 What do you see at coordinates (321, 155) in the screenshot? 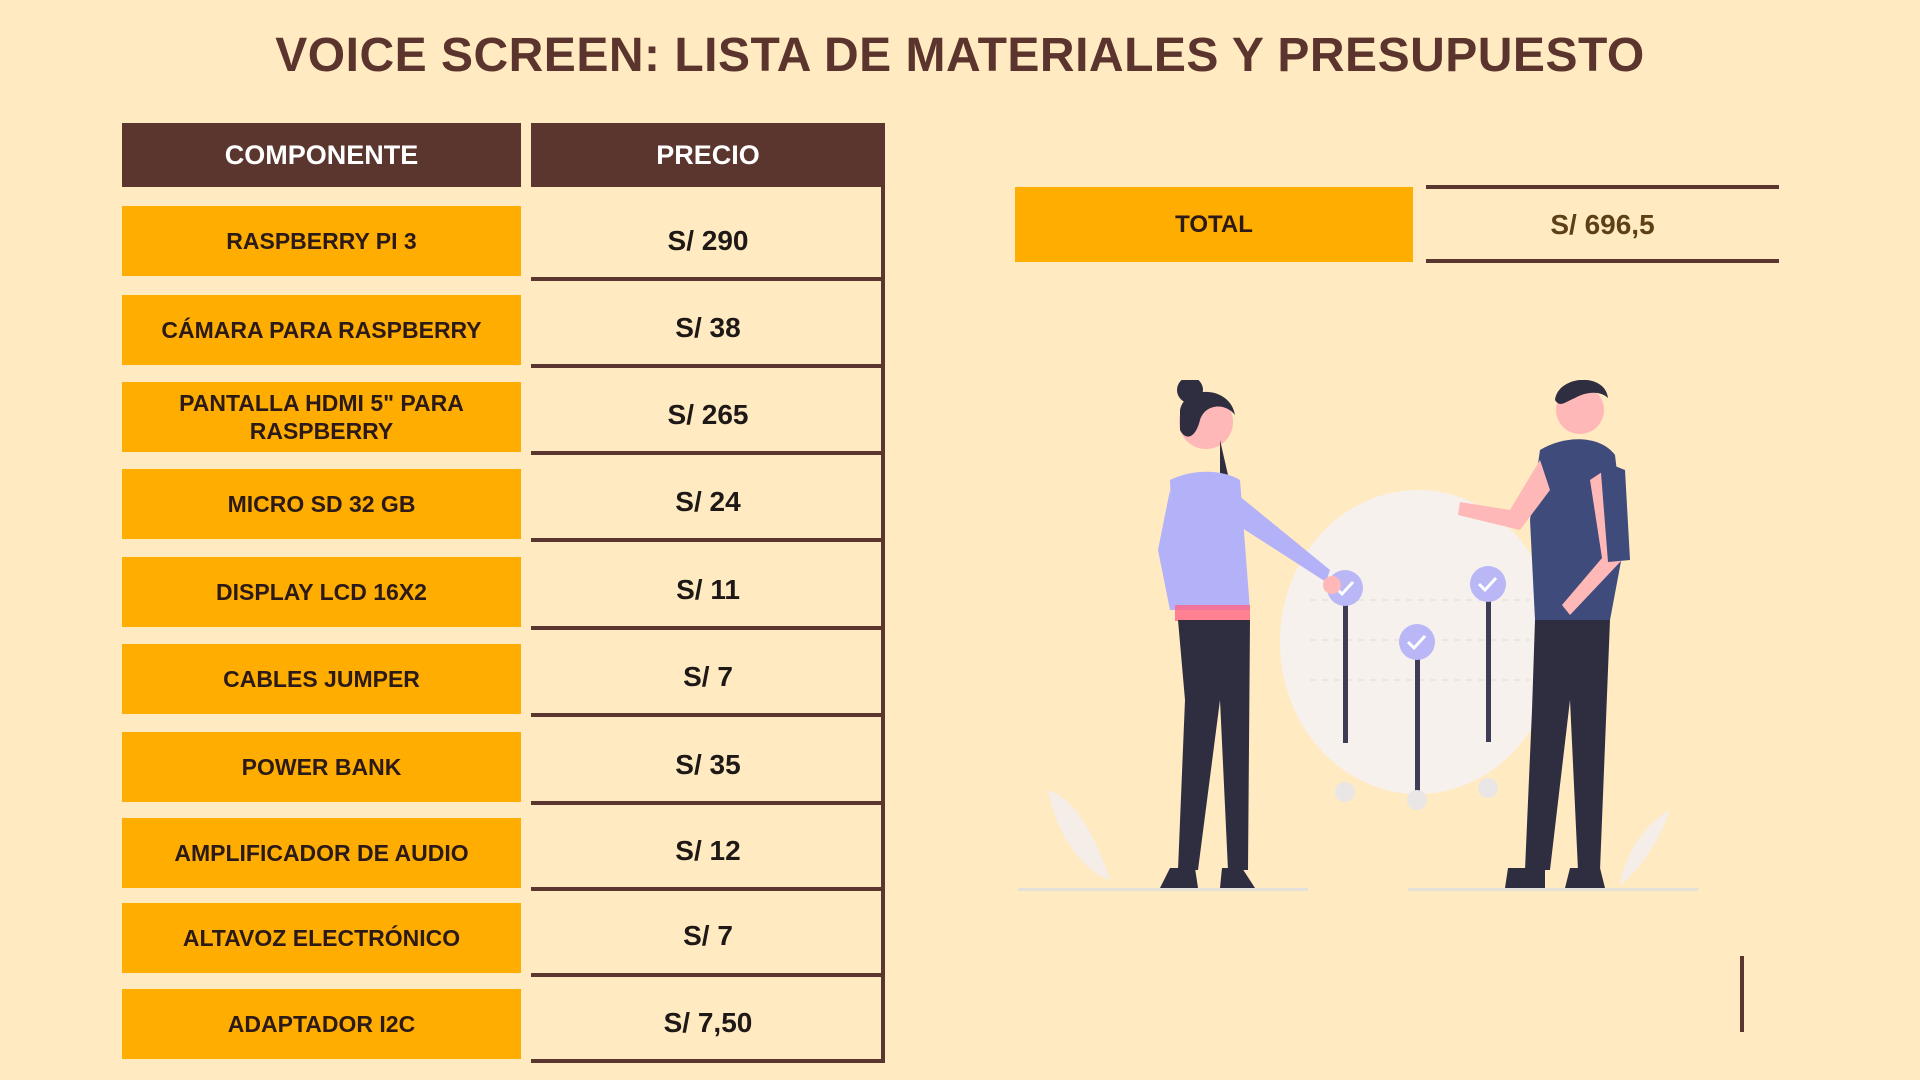
I see `component-column-header: COMPONENTE` at bounding box center [321, 155].